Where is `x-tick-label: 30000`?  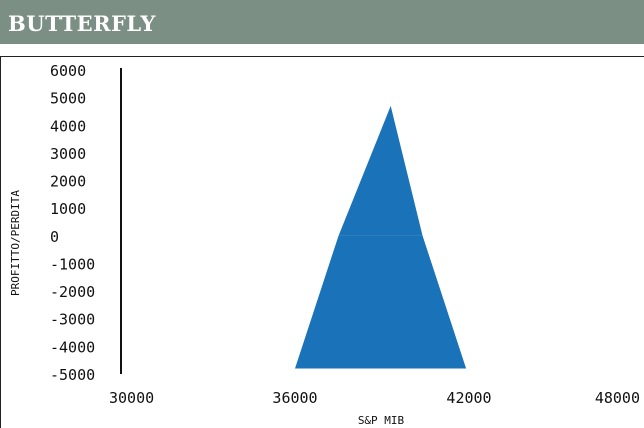 x-tick-label: 30000 is located at coordinates (131, 398).